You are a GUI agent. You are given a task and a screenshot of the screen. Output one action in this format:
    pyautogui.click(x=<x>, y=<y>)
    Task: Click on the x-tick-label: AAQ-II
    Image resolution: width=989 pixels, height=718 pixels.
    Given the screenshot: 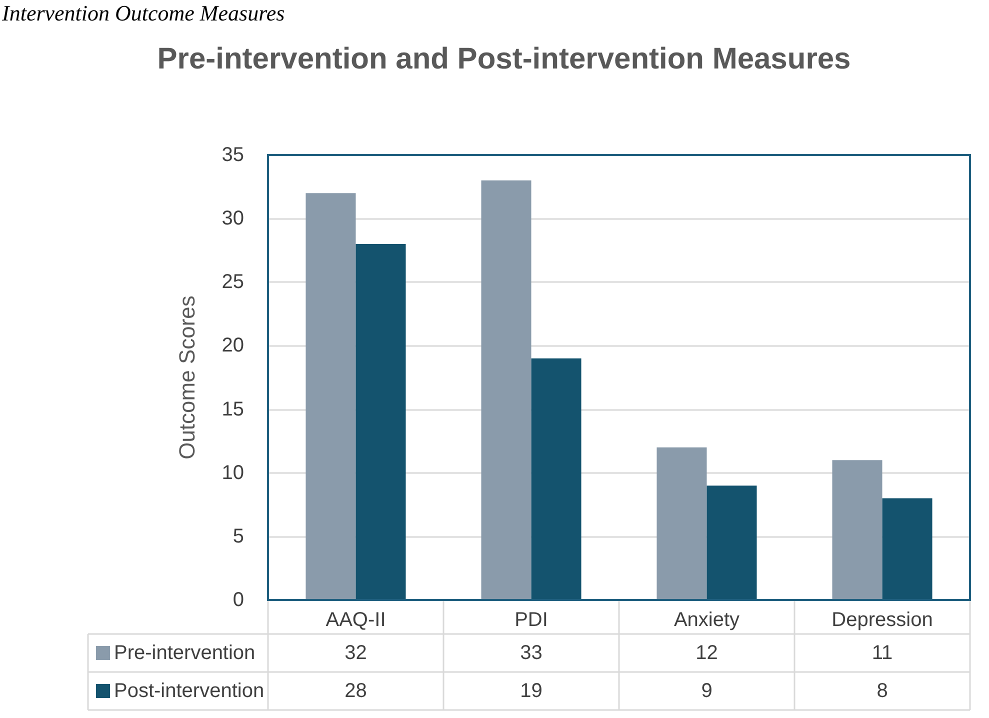 What is the action you would take?
    pyautogui.click(x=356, y=620)
    